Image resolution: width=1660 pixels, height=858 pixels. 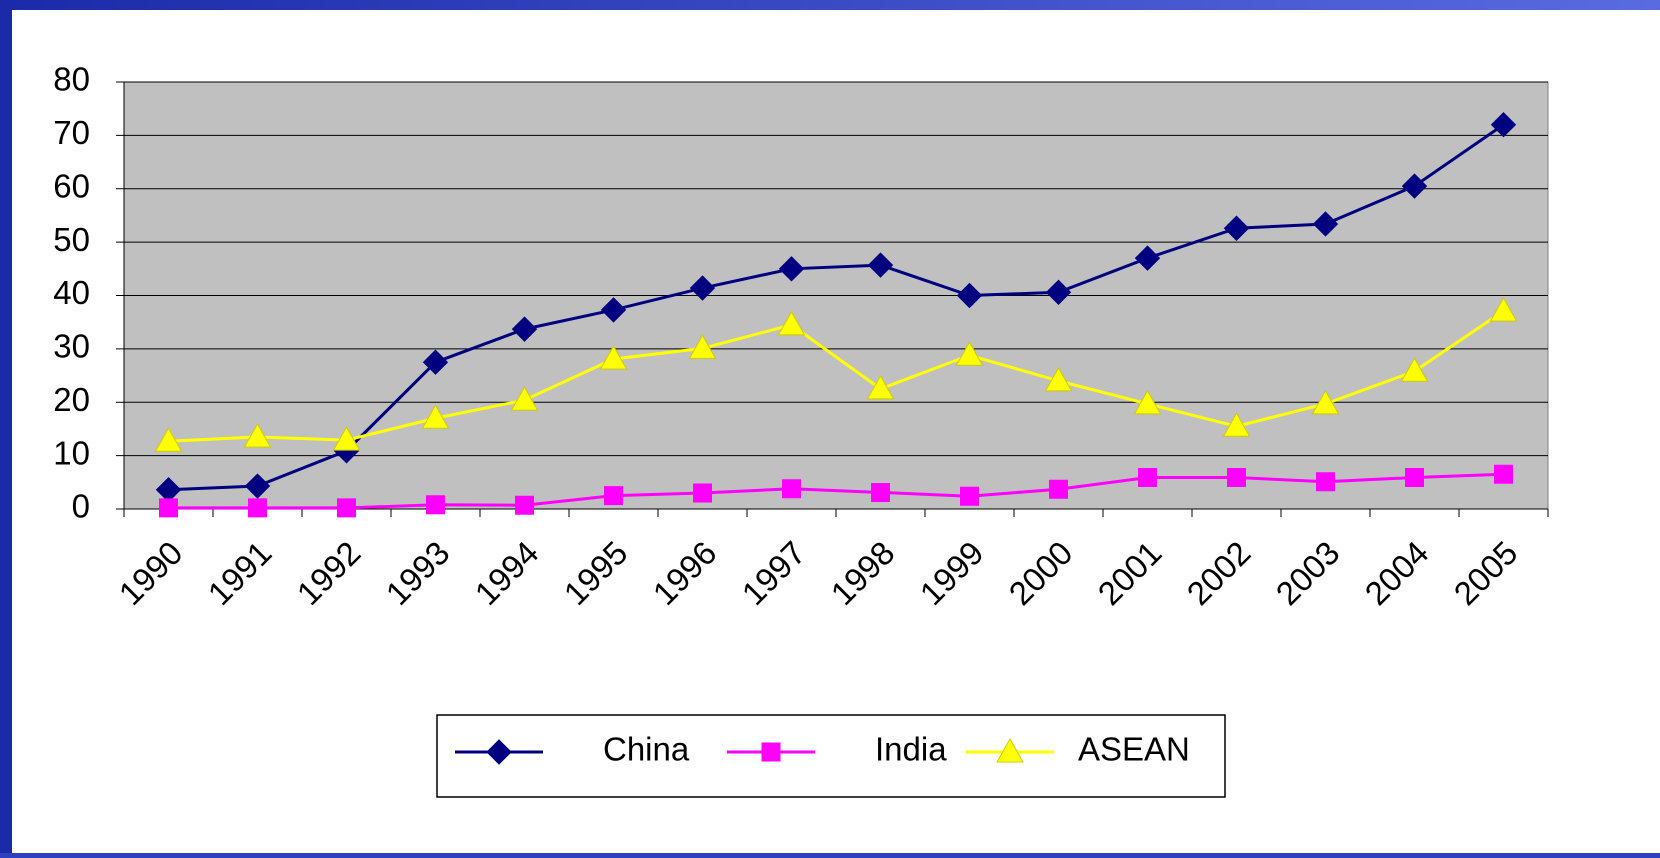 What do you see at coordinates (81, 506) in the screenshot?
I see `y-tick-label: 0` at bounding box center [81, 506].